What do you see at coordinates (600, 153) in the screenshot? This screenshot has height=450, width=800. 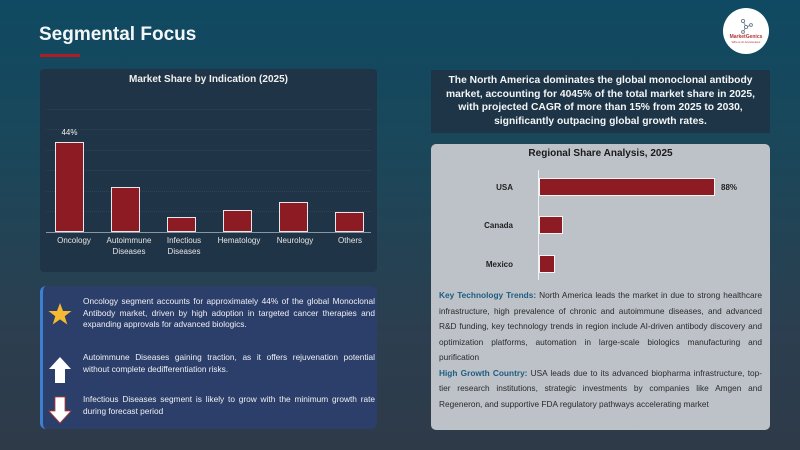 I see `chart-title: Regional Share Analysis, 2025` at bounding box center [600, 153].